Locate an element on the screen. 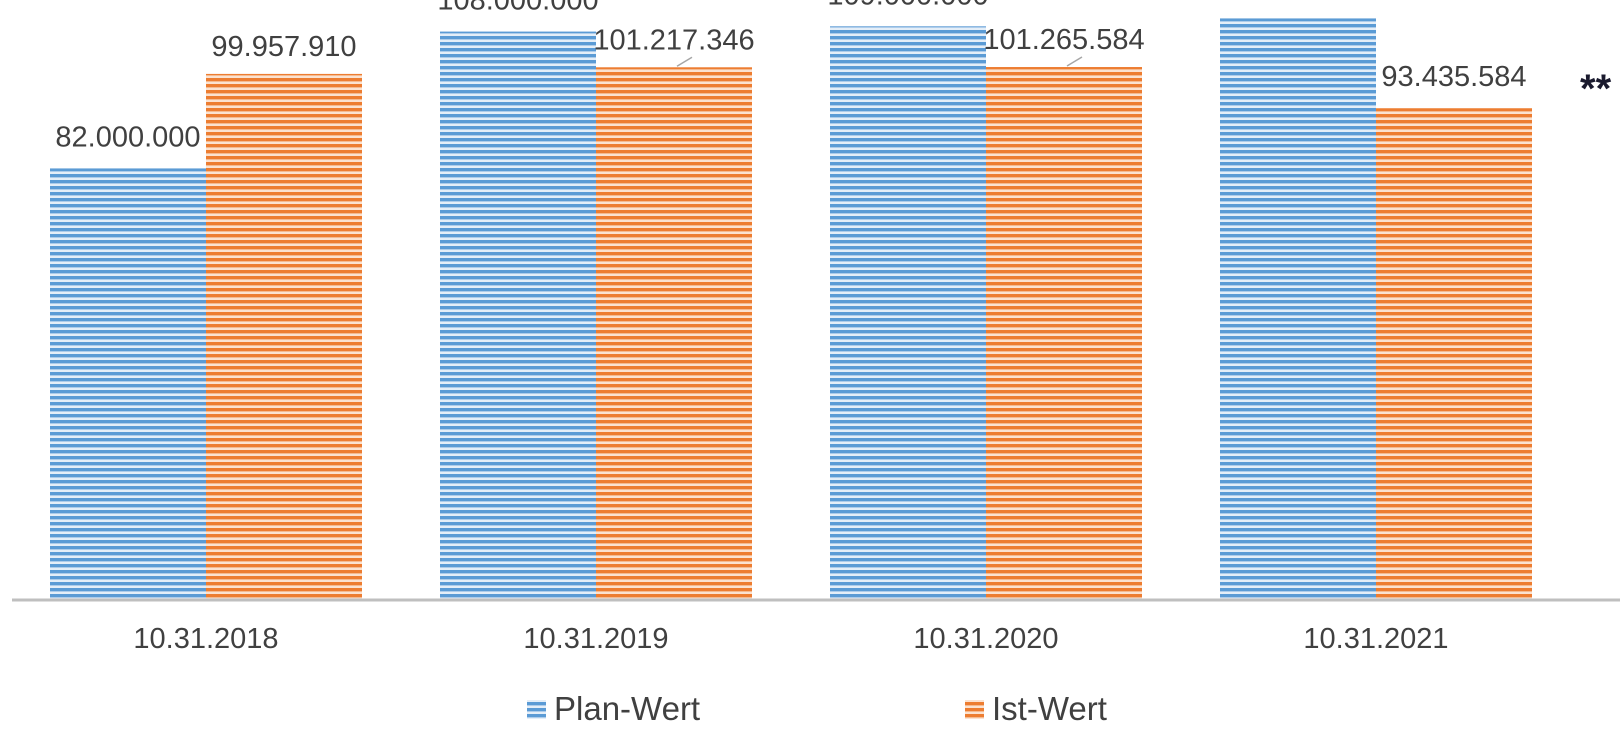 This screenshot has height=749, width=1620. legend-label-ist: Ist-Wert is located at coordinates (1049, 708).